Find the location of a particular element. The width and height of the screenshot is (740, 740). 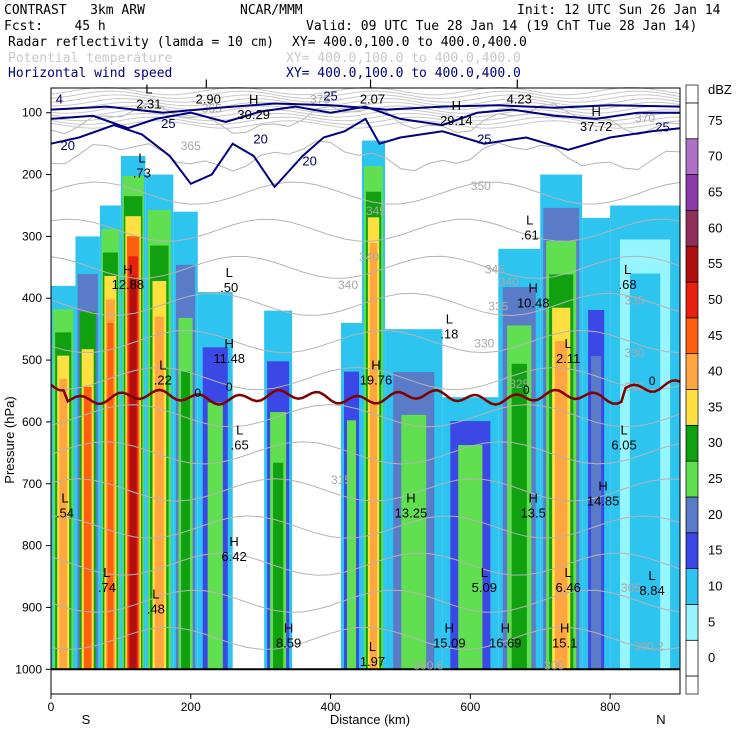

theta-label: 330 is located at coordinates (484, 344).